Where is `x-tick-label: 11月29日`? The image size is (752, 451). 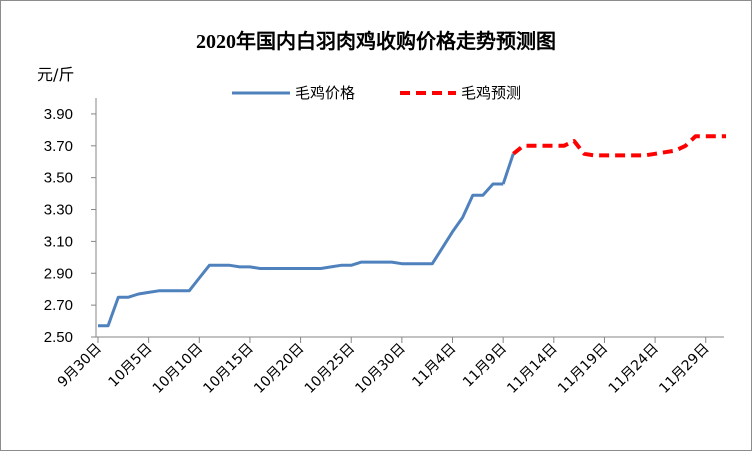 x-tick-label: 11月29日 is located at coordinates (684, 369).